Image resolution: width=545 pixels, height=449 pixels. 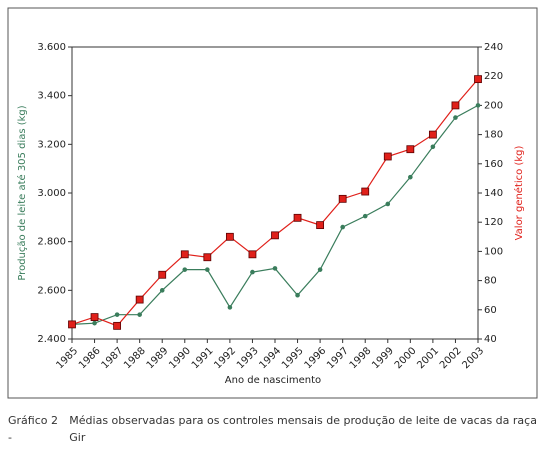 What do you see at coordinates (51, 339) in the screenshot?
I see `y-tick-label: 2.400` at bounding box center [51, 339].